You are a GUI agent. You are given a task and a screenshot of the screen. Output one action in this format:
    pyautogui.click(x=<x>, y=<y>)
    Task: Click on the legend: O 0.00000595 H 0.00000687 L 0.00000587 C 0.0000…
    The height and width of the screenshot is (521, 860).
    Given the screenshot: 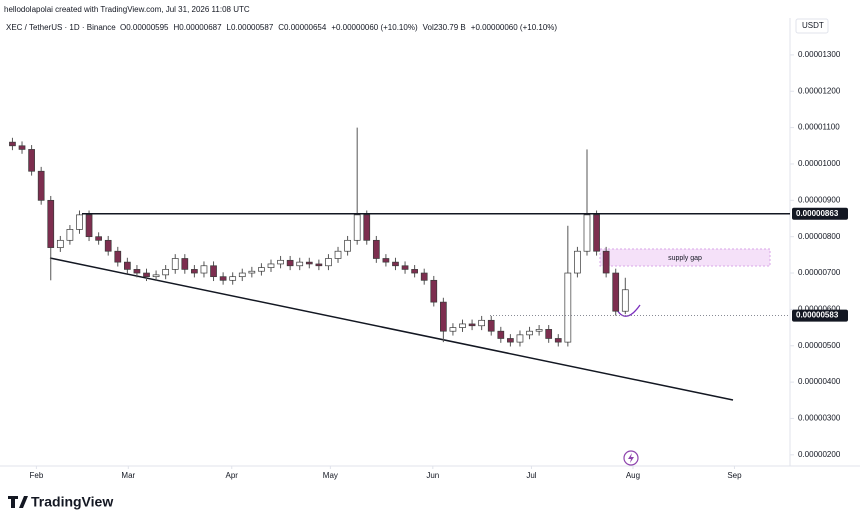 What is the action you would take?
    pyautogui.click(x=338, y=27)
    